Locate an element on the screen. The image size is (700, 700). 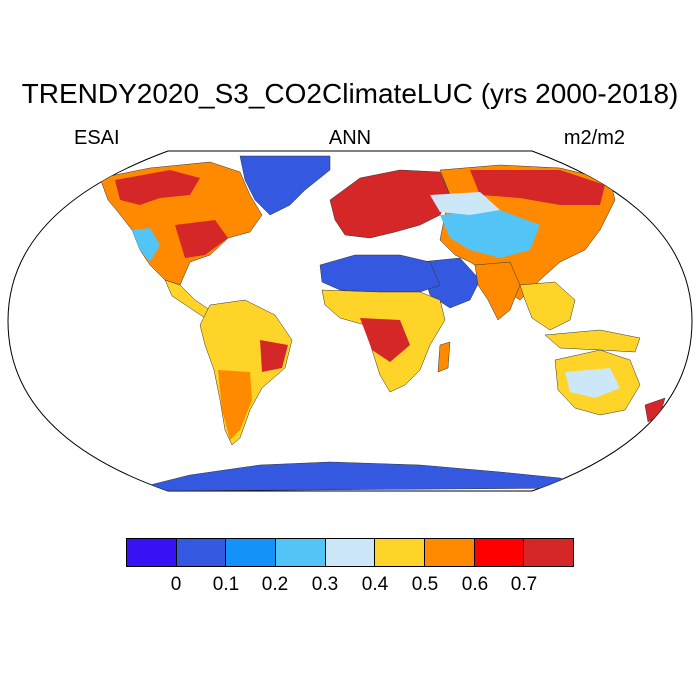
region-madagascar is located at coordinates (444, 357).